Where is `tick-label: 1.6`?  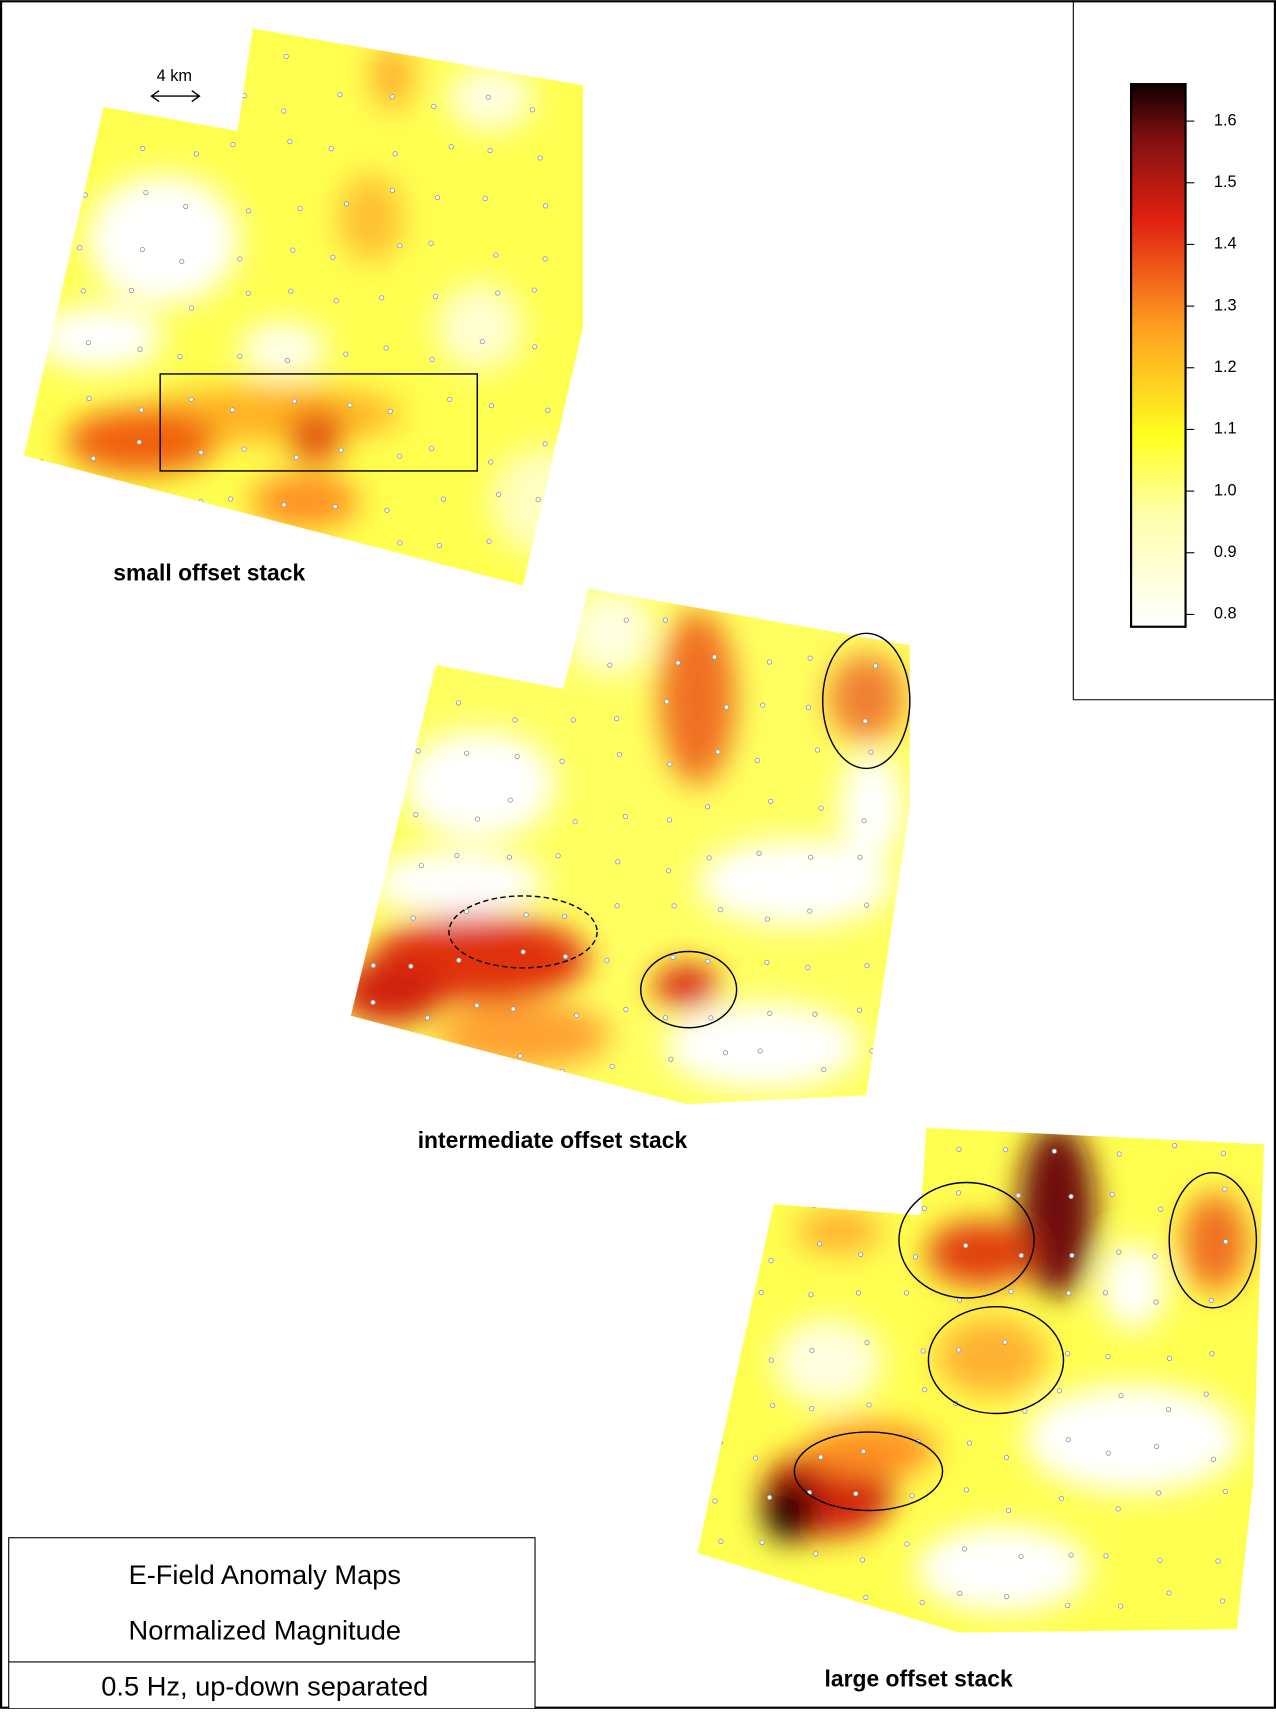 tick-label: 1.6 is located at coordinates (1225, 120).